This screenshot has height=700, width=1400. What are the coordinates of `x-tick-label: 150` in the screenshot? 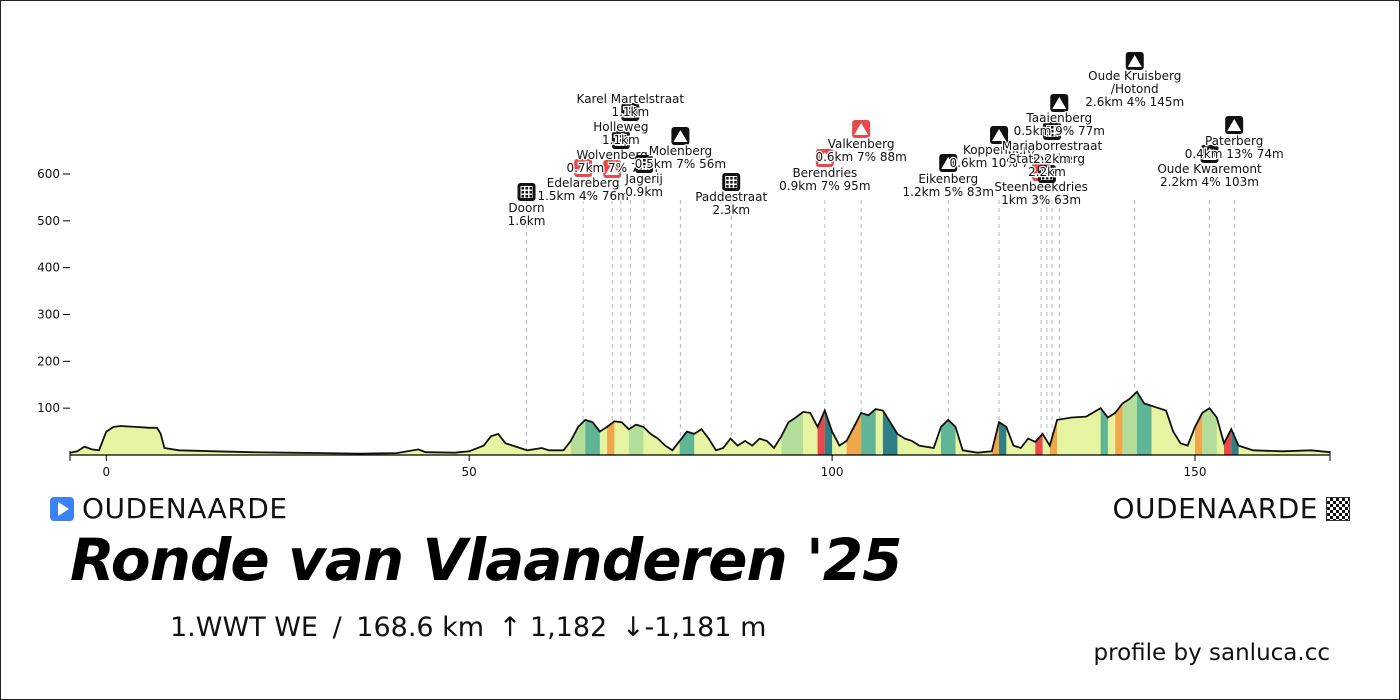 It's located at (1195, 472).